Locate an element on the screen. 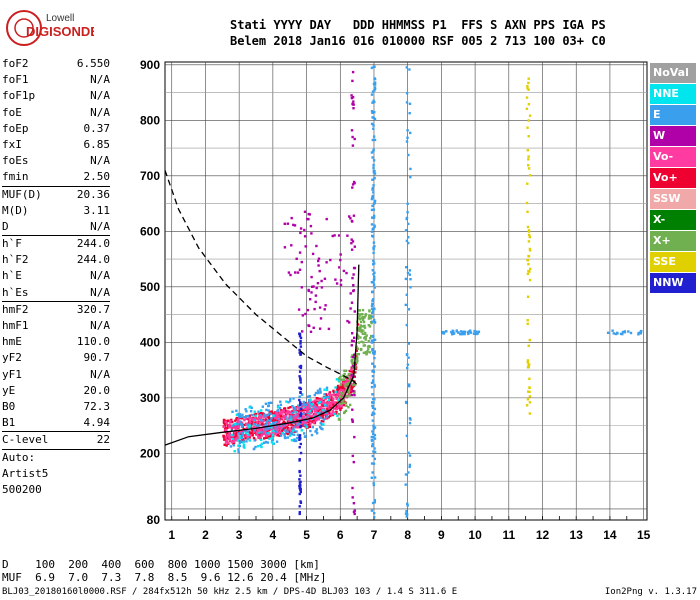  param-value: 110.0 is located at coordinates (93, 342).